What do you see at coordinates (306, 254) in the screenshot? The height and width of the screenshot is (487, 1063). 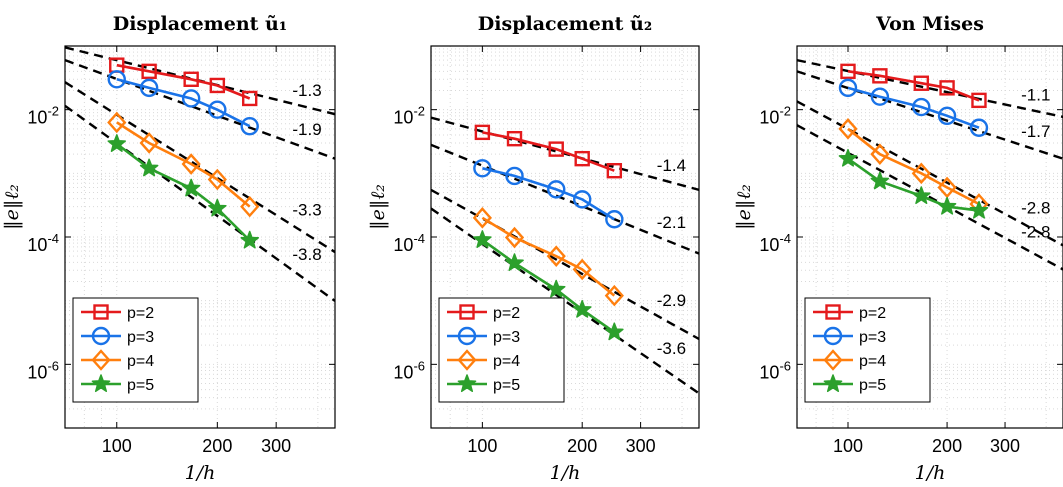 I see `slope-label: -3.8` at bounding box center [306, 254].